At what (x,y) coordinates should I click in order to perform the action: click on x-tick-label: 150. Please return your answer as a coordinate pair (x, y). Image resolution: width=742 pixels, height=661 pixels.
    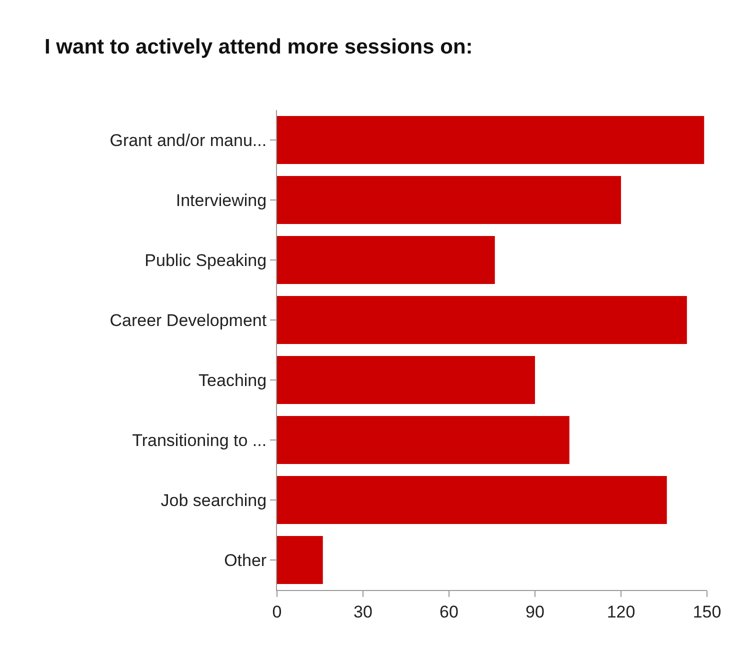
    Looking at the image, I should click on (707, 612).